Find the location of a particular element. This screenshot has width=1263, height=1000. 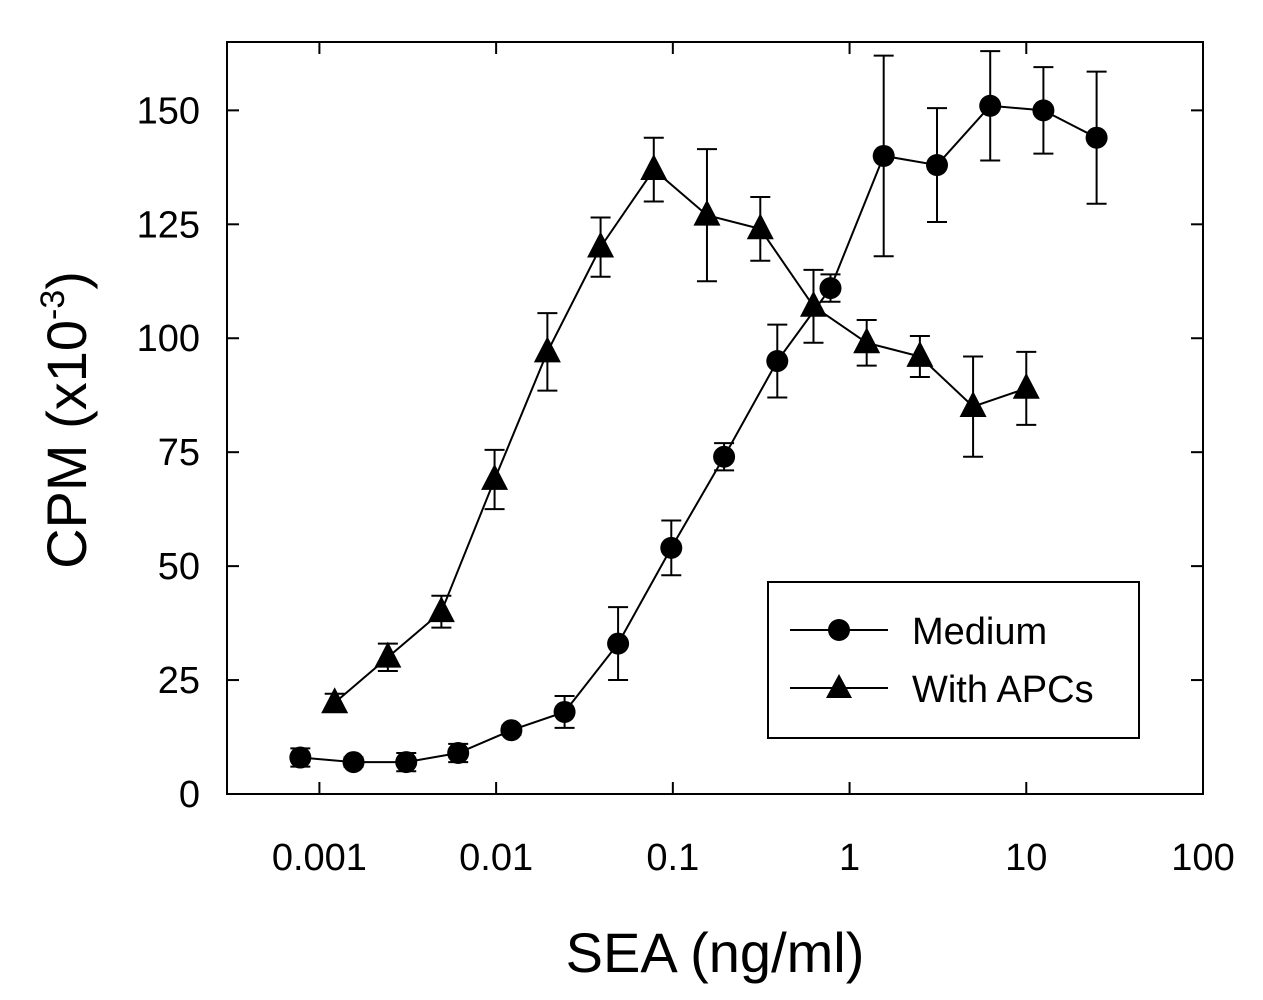

x-tick-label: 10 is located at coordinates (1026, 858).